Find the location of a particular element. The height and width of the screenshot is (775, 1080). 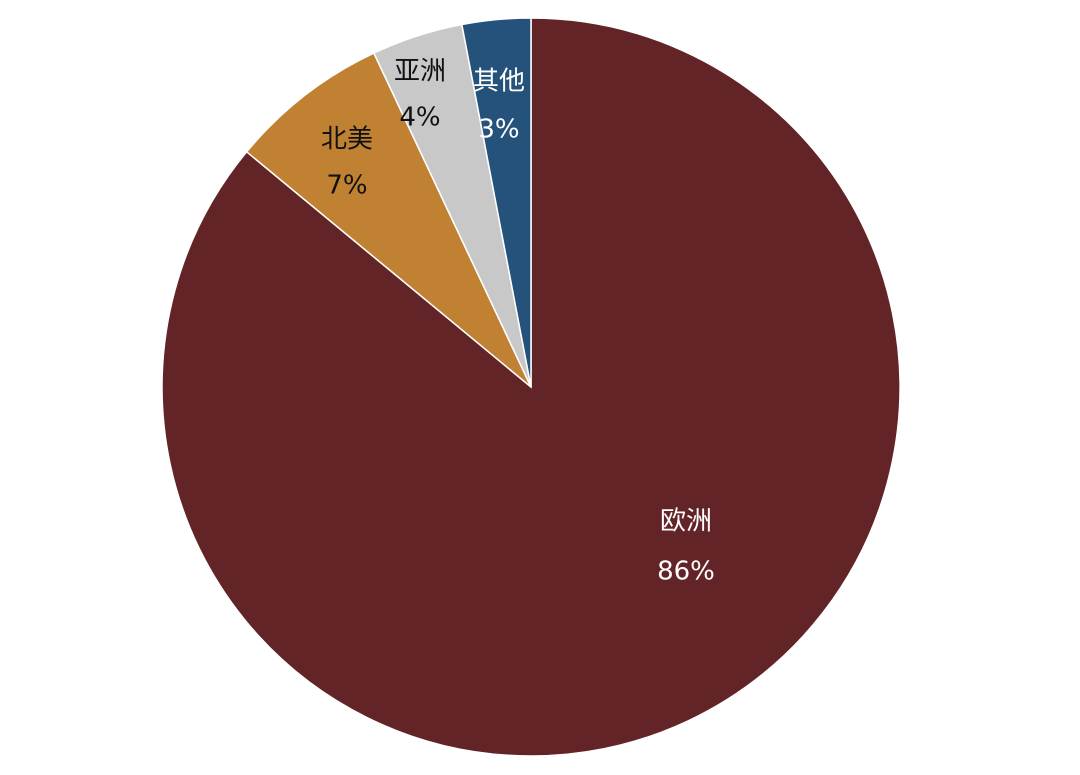

slice-value-label: 3% is located at coordinates (498, 130).